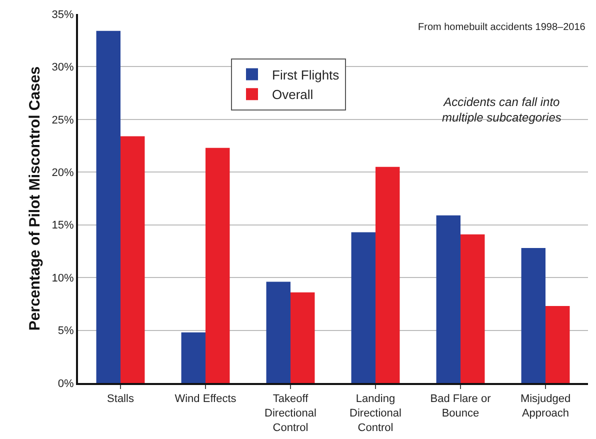 The height and width of the screenshot is (439, 596). What do you see at coordinates (290, 413) in the screenshot?
I see `x-tick-label: Takeoff Directional Control` at bounding box center [290, 413].